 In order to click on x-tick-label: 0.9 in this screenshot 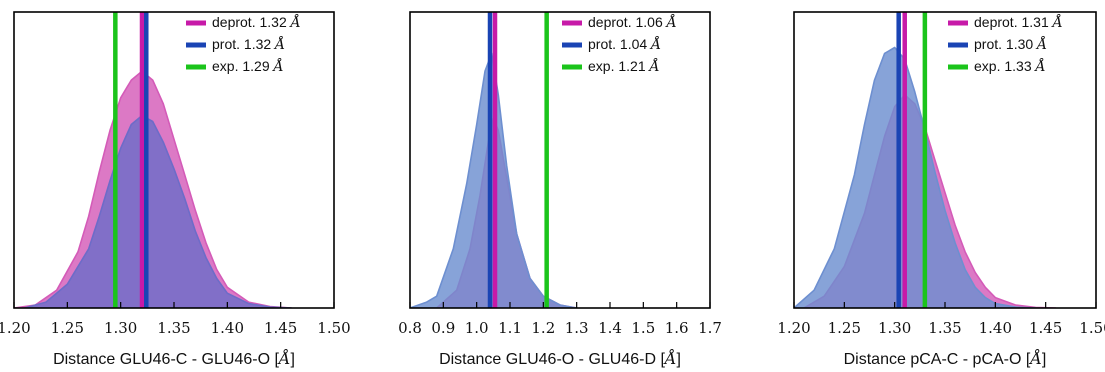, I will do `click(443, 328)`.